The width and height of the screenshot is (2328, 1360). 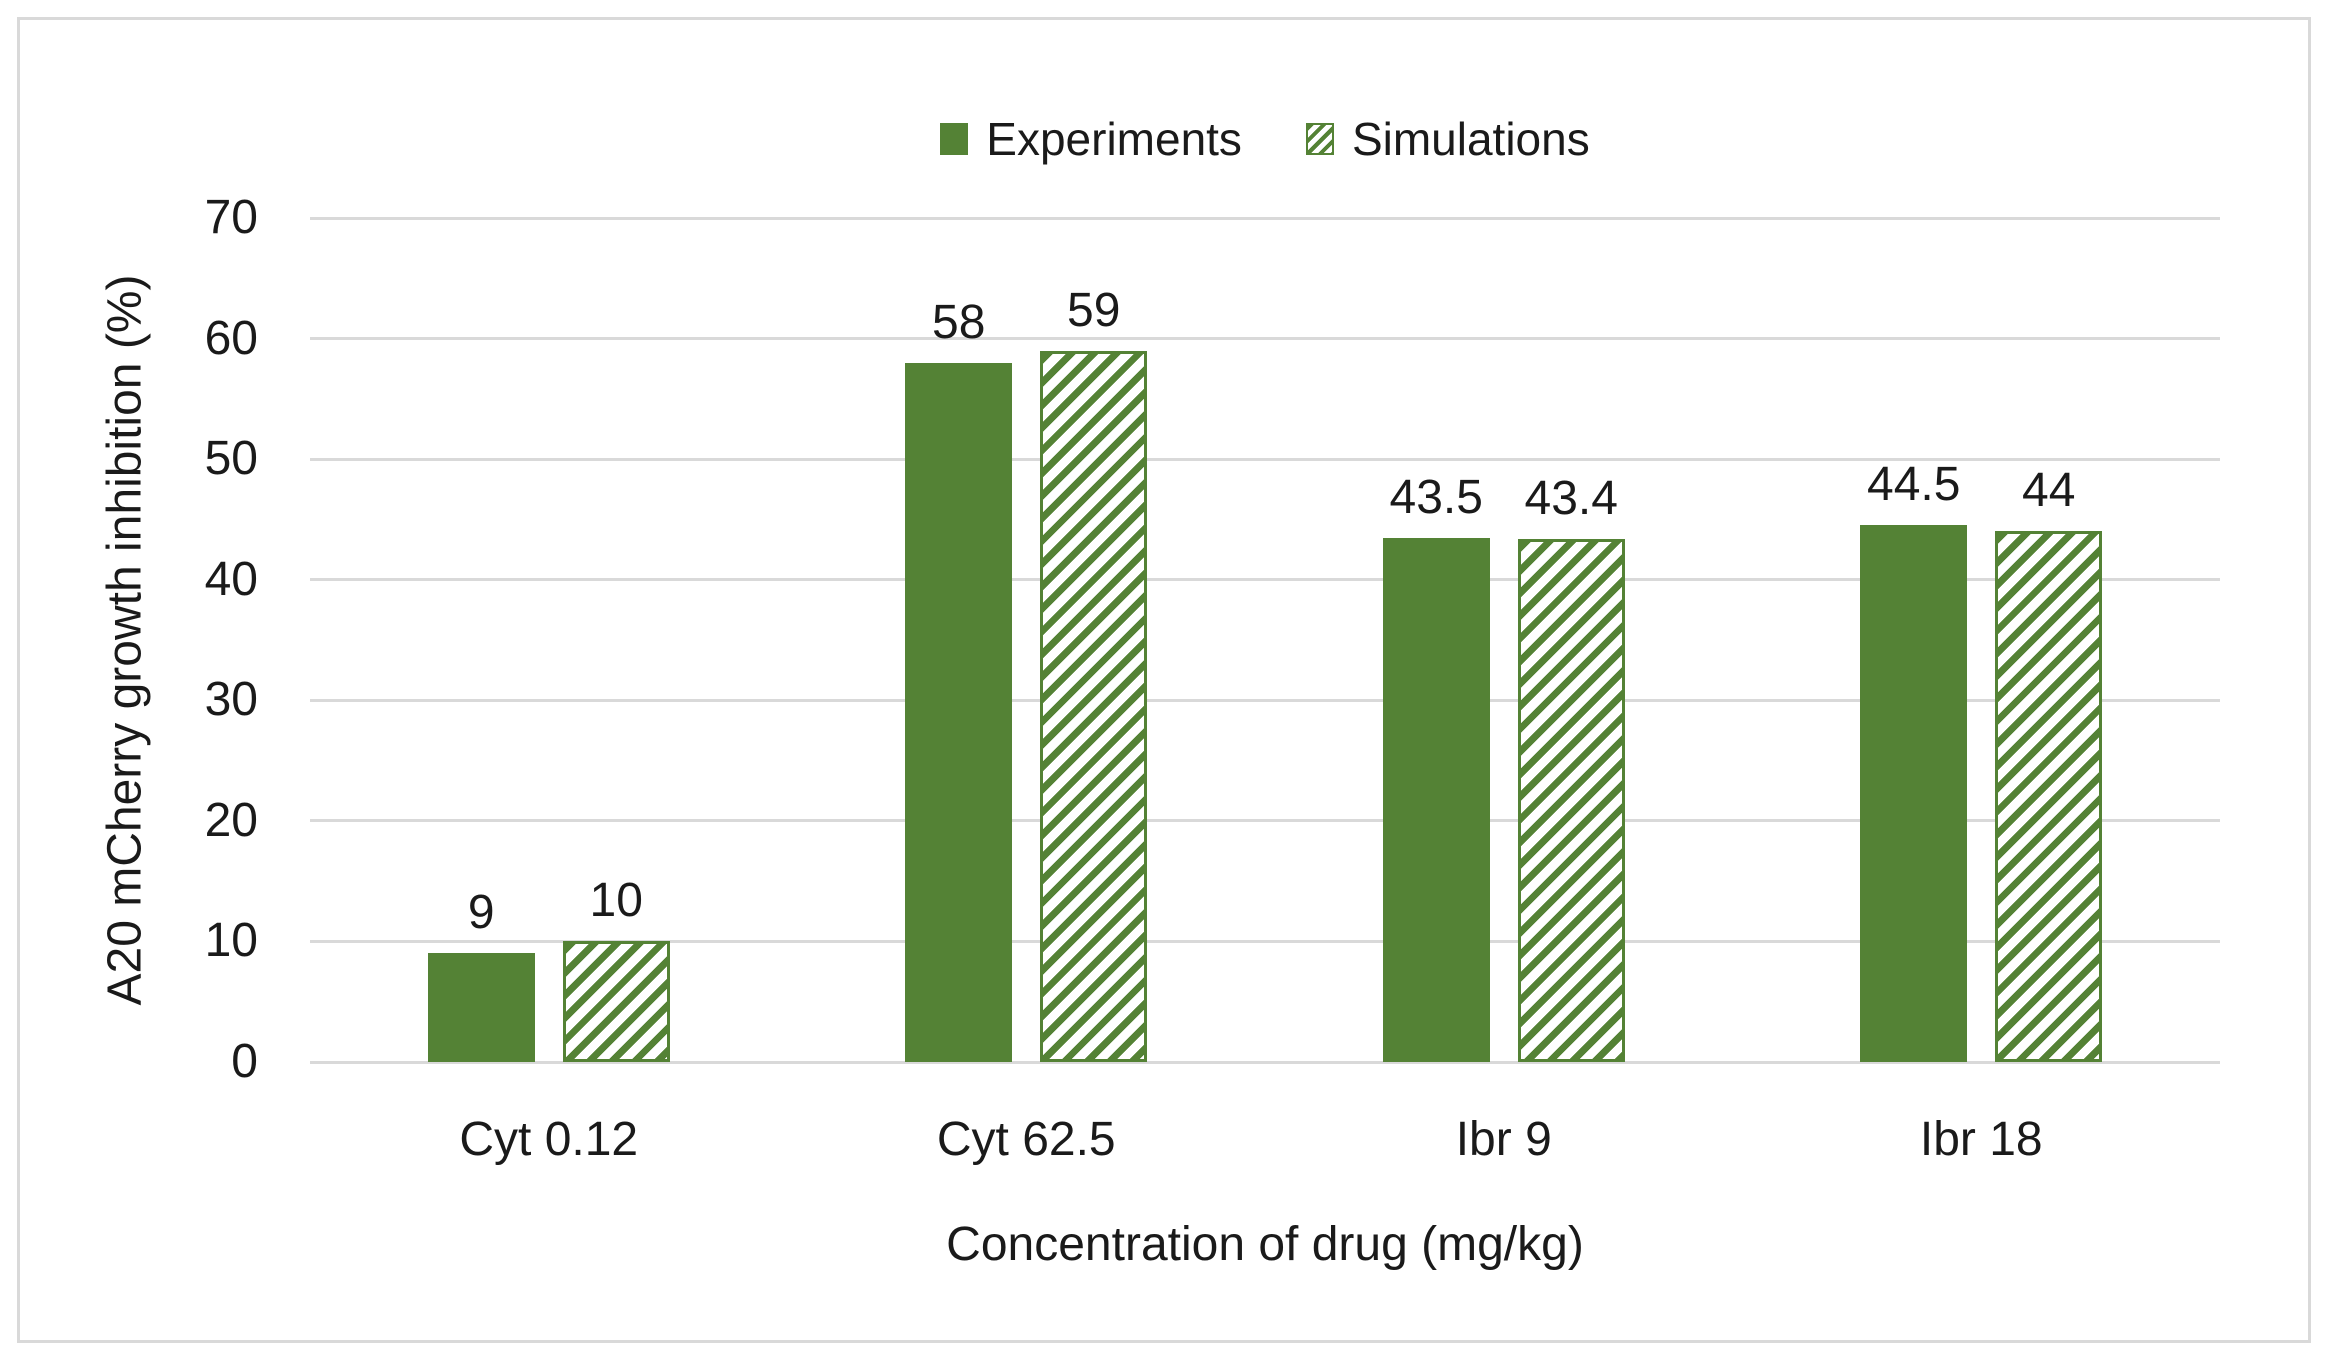 What do you see at coordinates (231, 941) in the screenshot?
I see `y-tick-label: 10` at bounding box center [231, 941].